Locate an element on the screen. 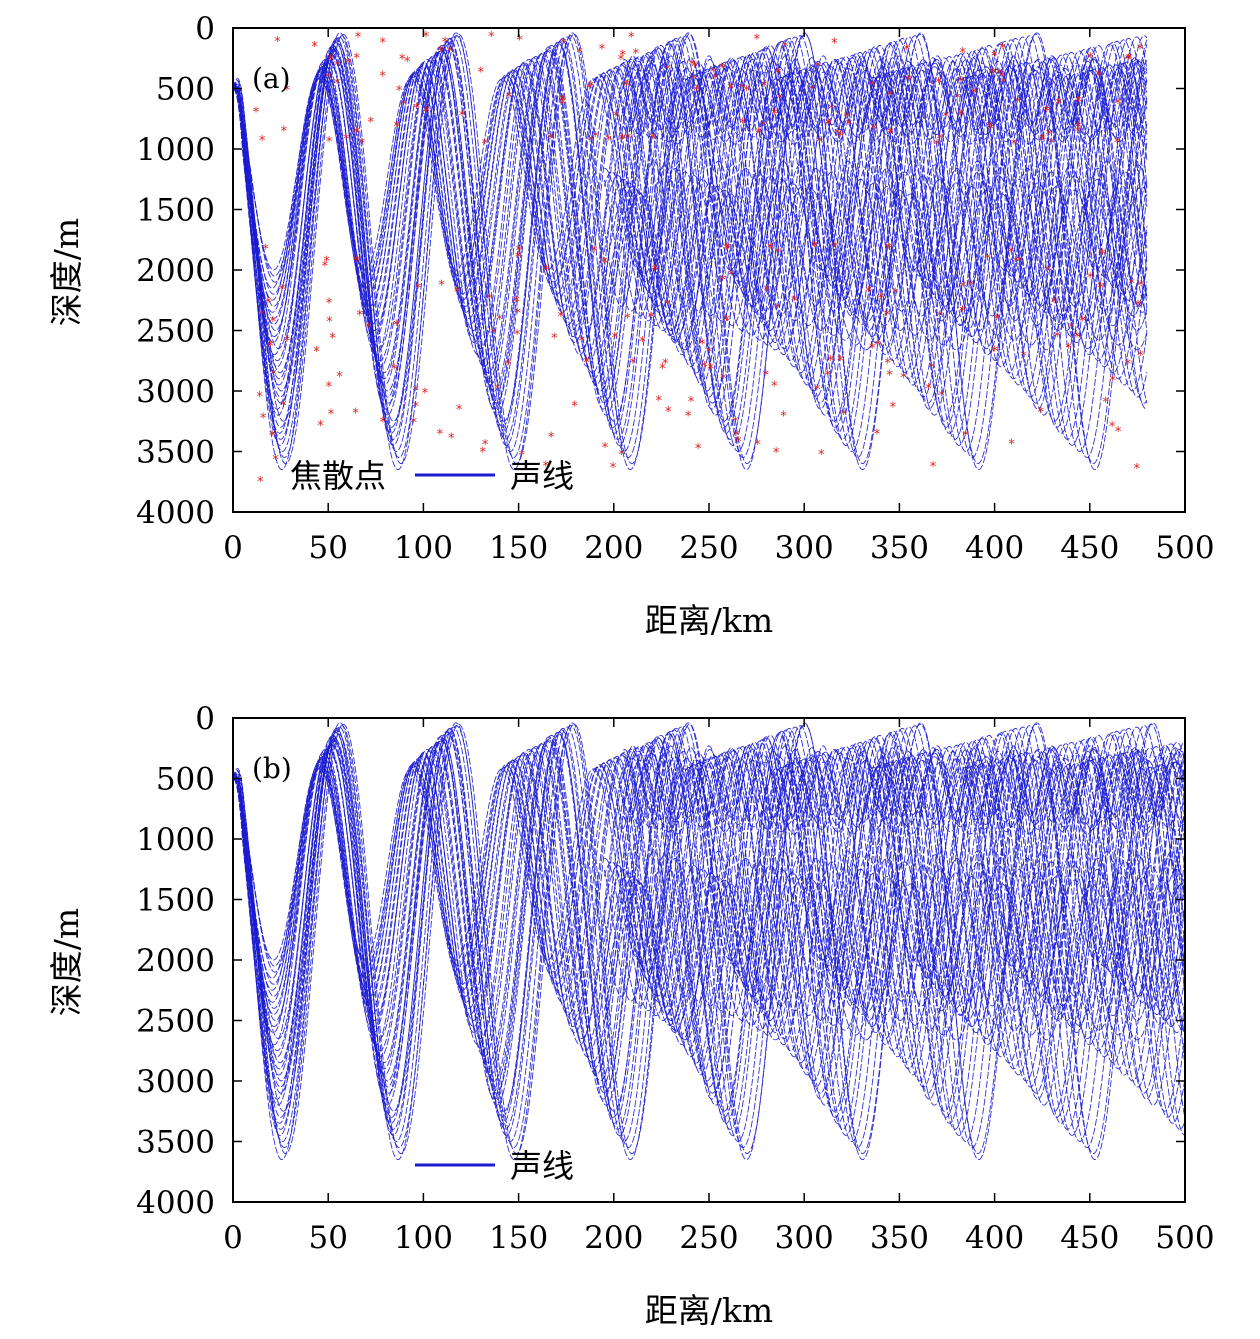  y-tick-label: 4000 is located at coordinates (175, 1203).